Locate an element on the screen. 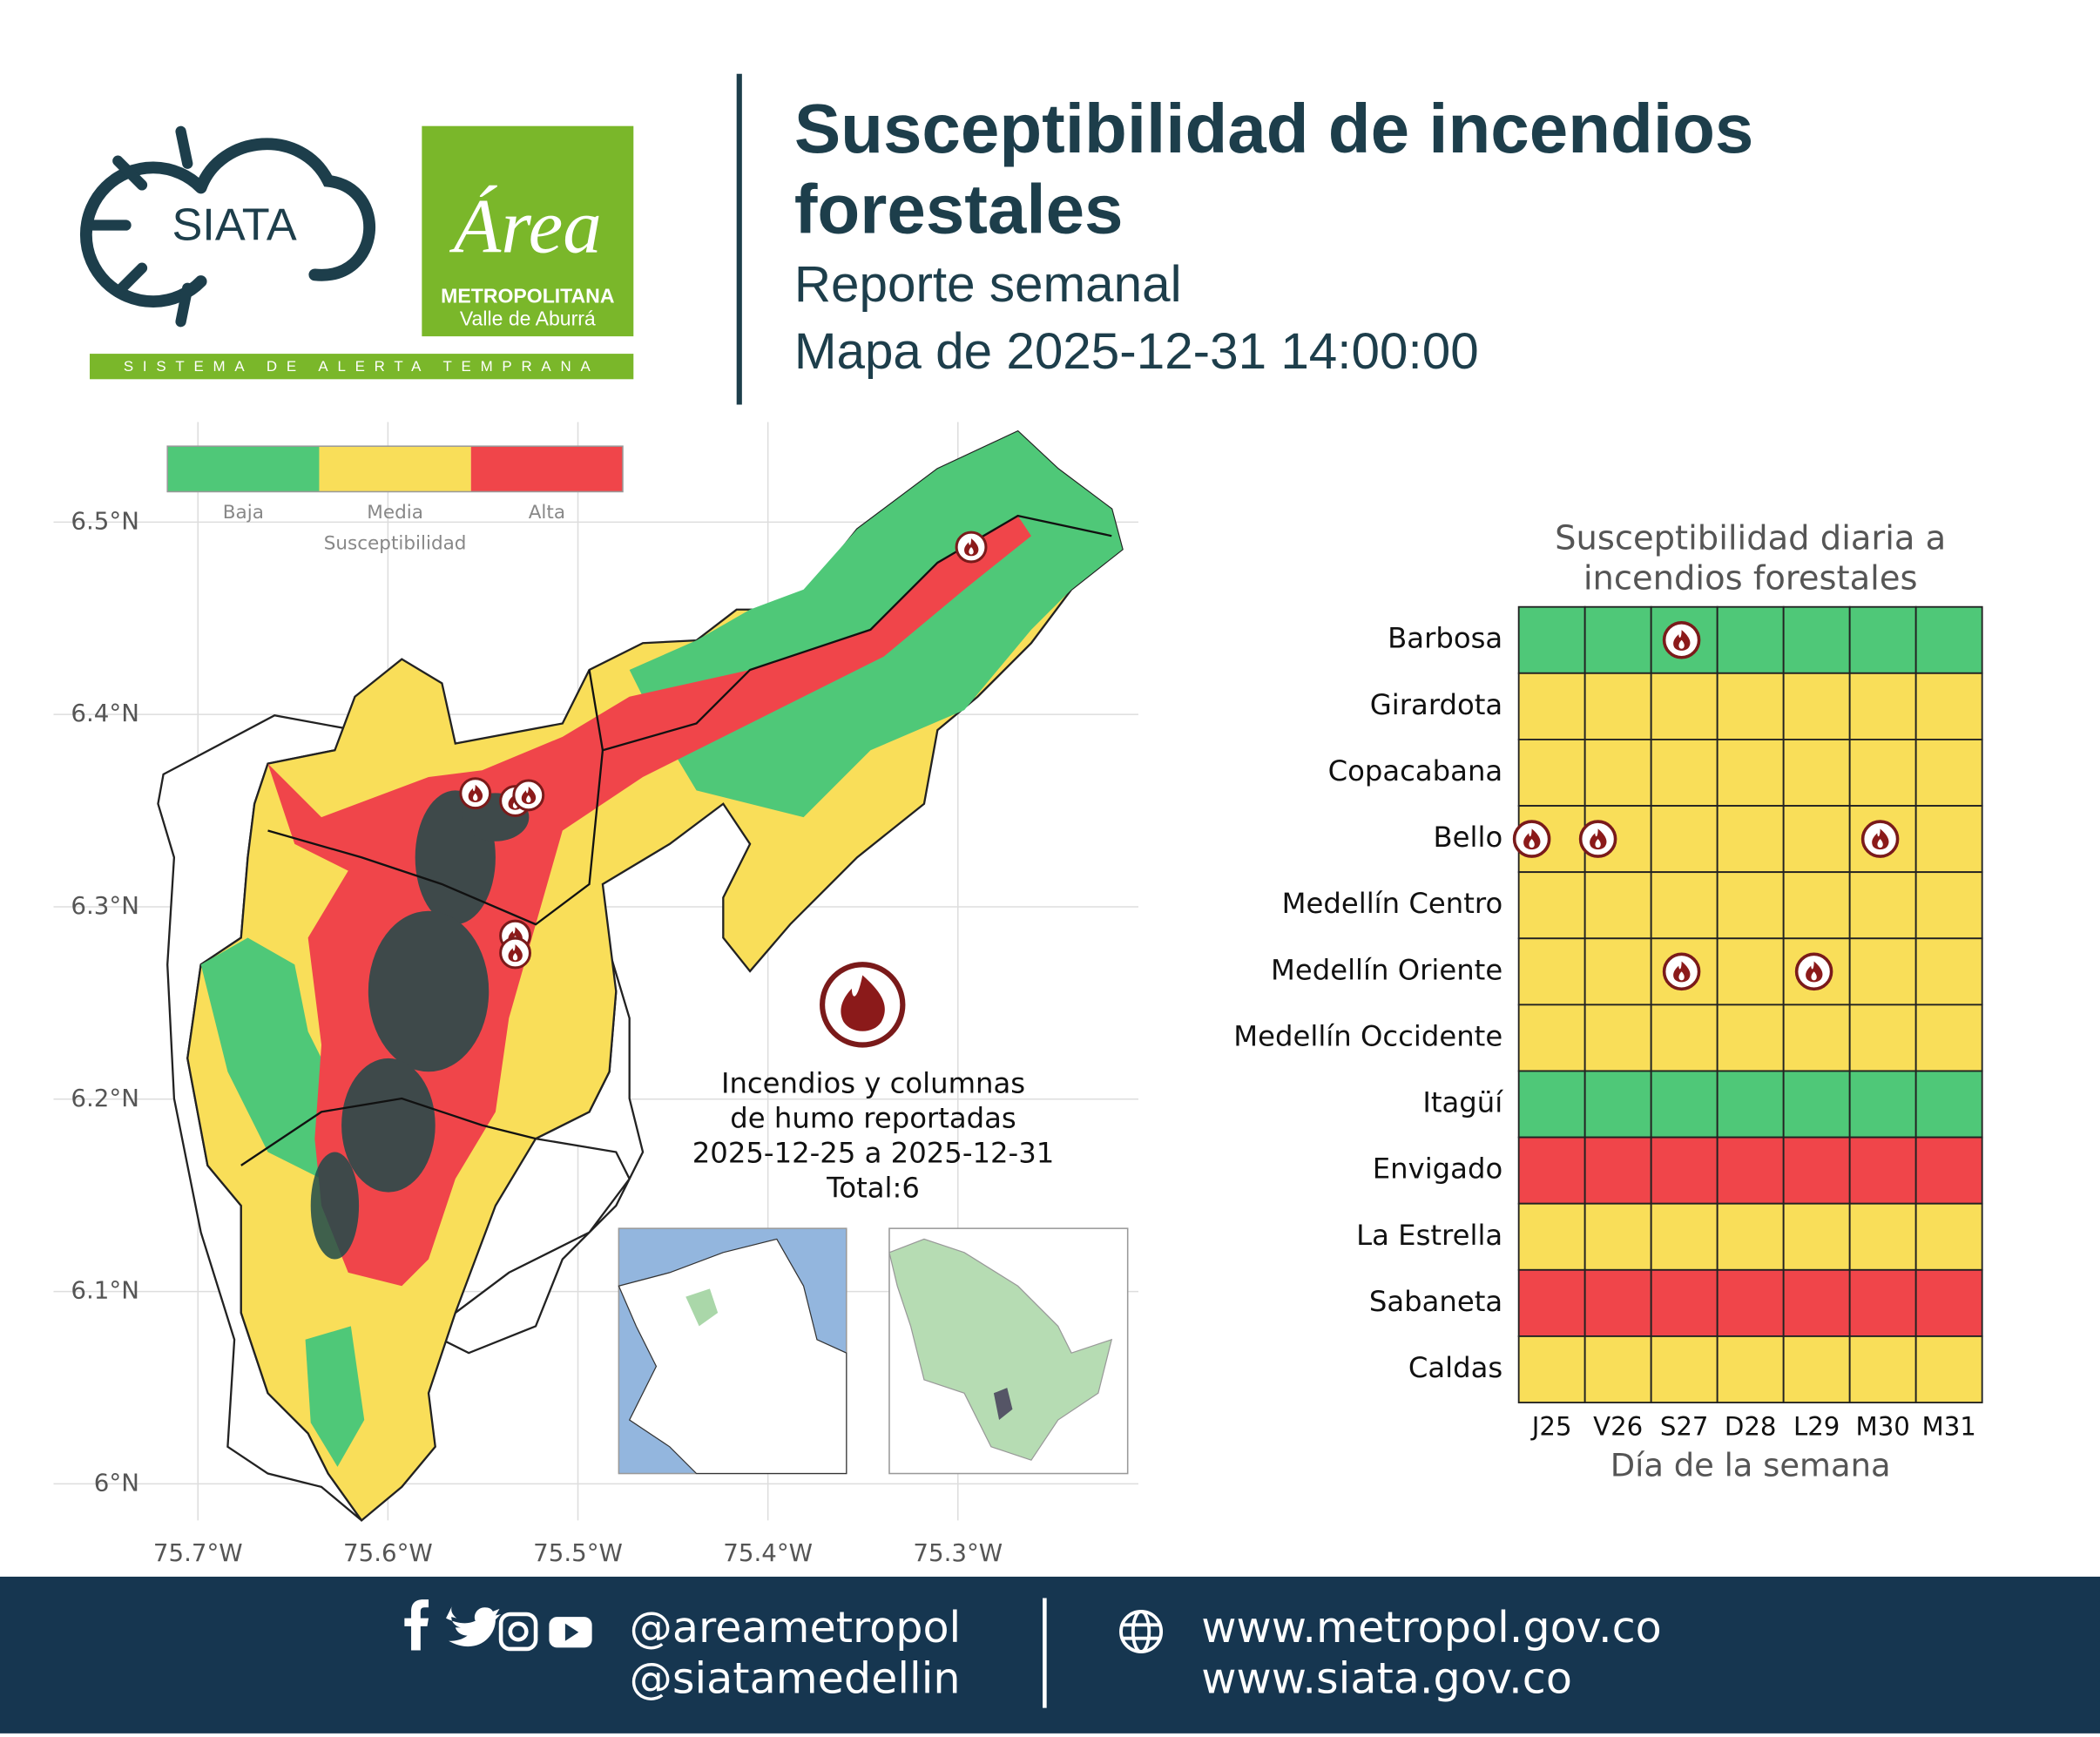  row-label: Medellín Oriente is located at coordinates (1386, 969).